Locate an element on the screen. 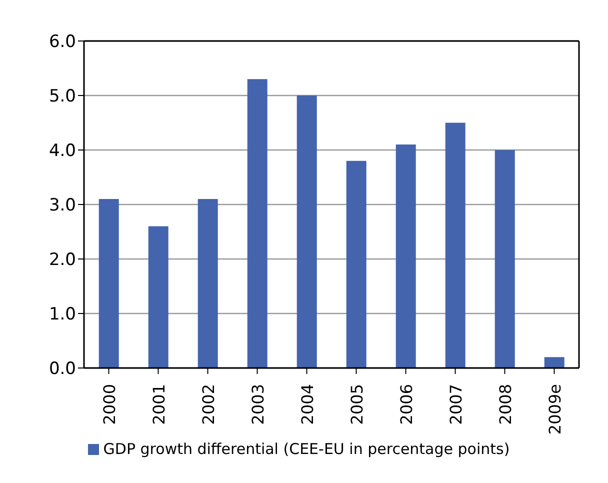 The image size is (608, 483). y-tick-label: 2.0 is located at coordinates (62, 260).